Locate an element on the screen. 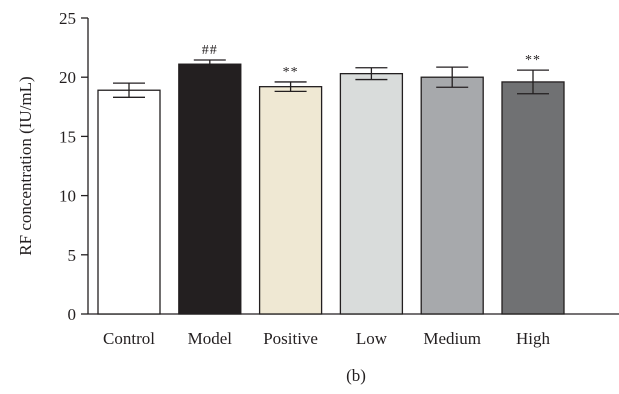 This screenshot has width=619, height=394. x-tick-label-low: Low is located at coordinates (372, 338).